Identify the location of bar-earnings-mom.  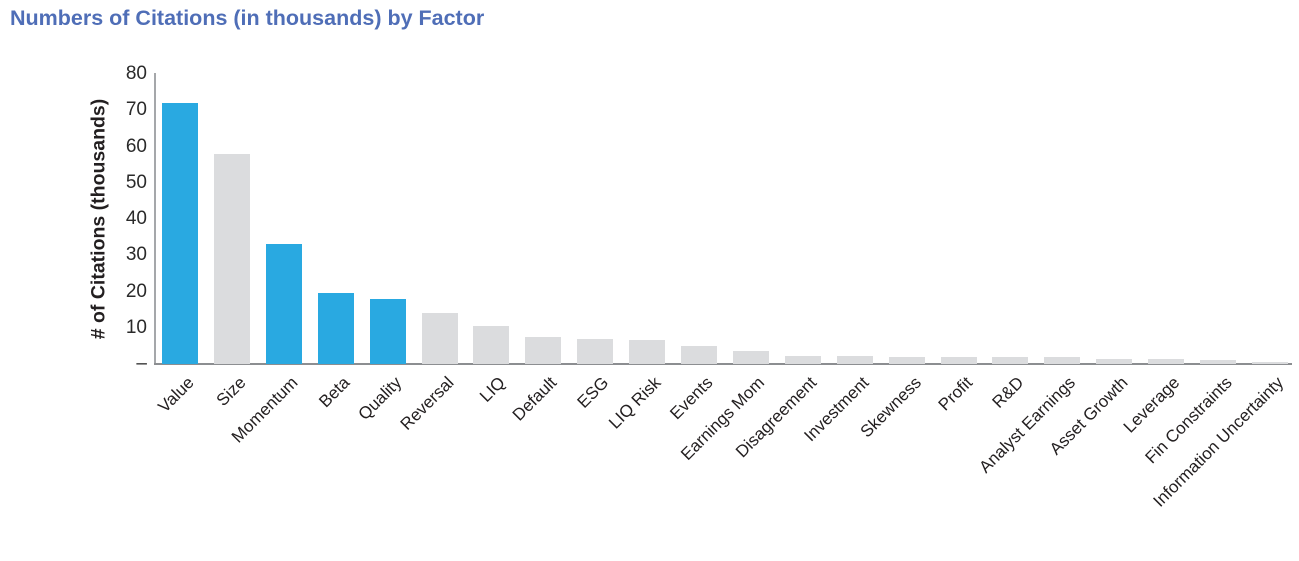
(751, 357).